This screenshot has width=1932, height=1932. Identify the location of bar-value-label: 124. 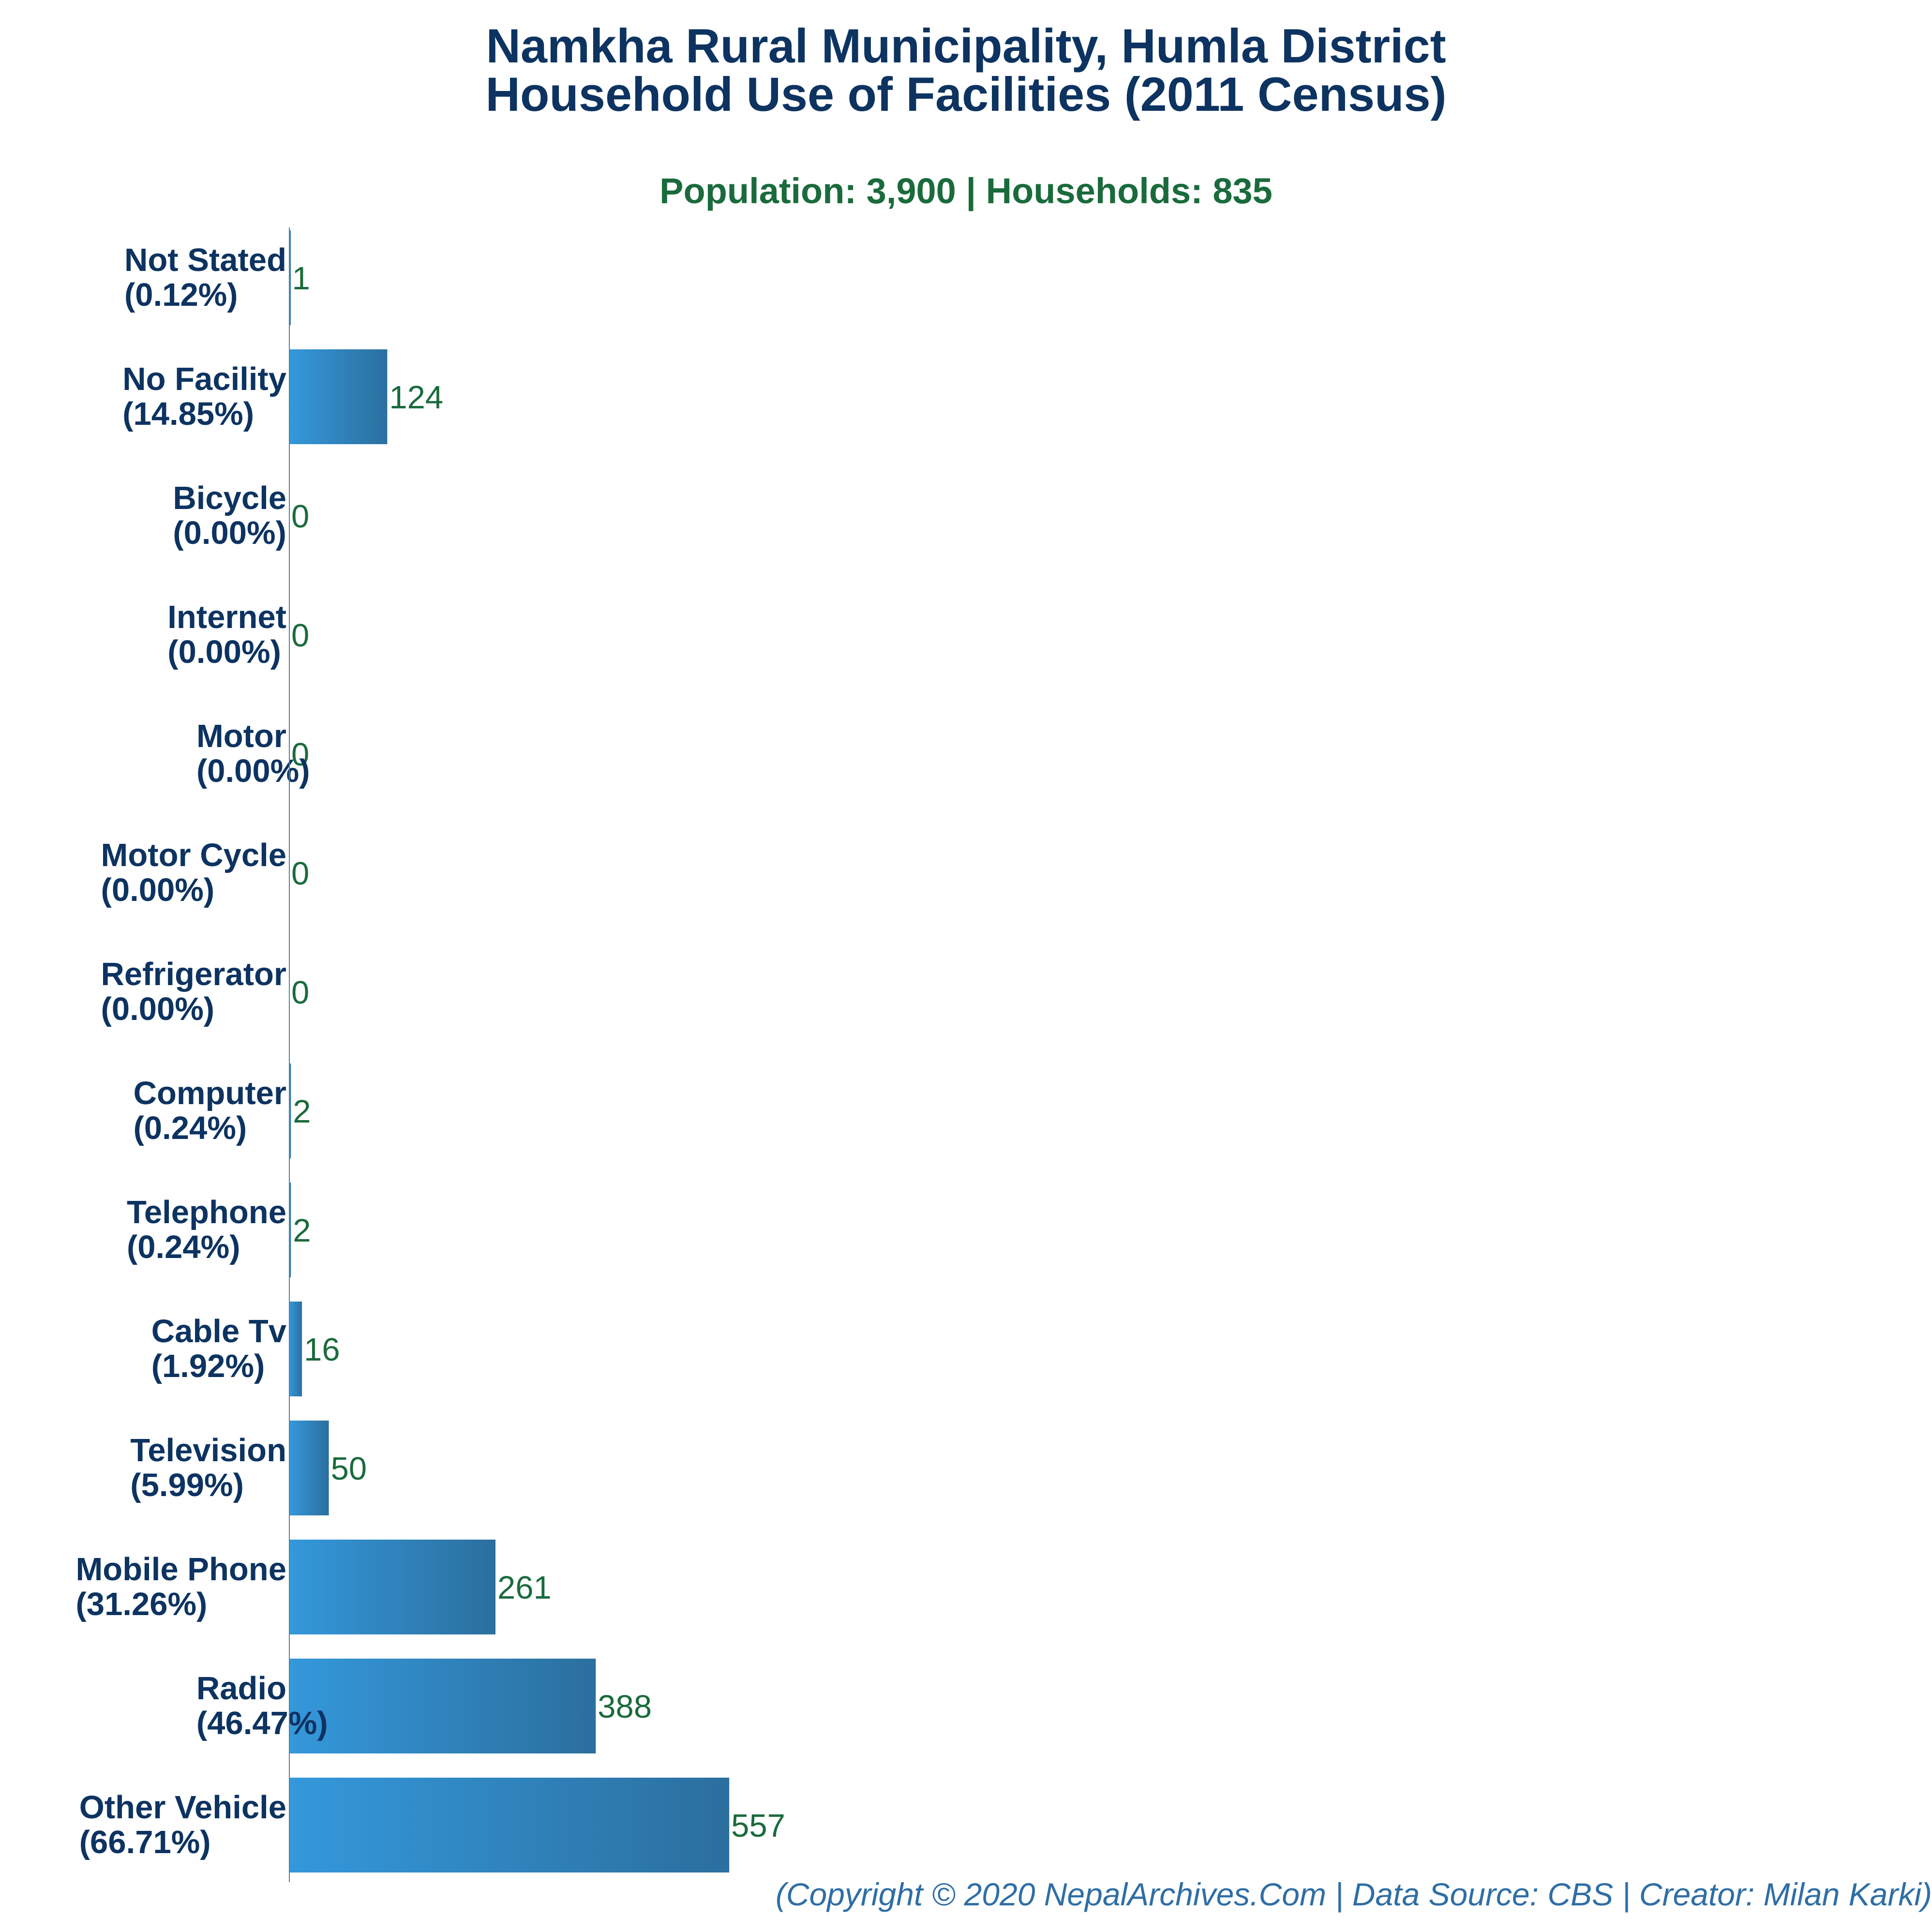
(416, 397).